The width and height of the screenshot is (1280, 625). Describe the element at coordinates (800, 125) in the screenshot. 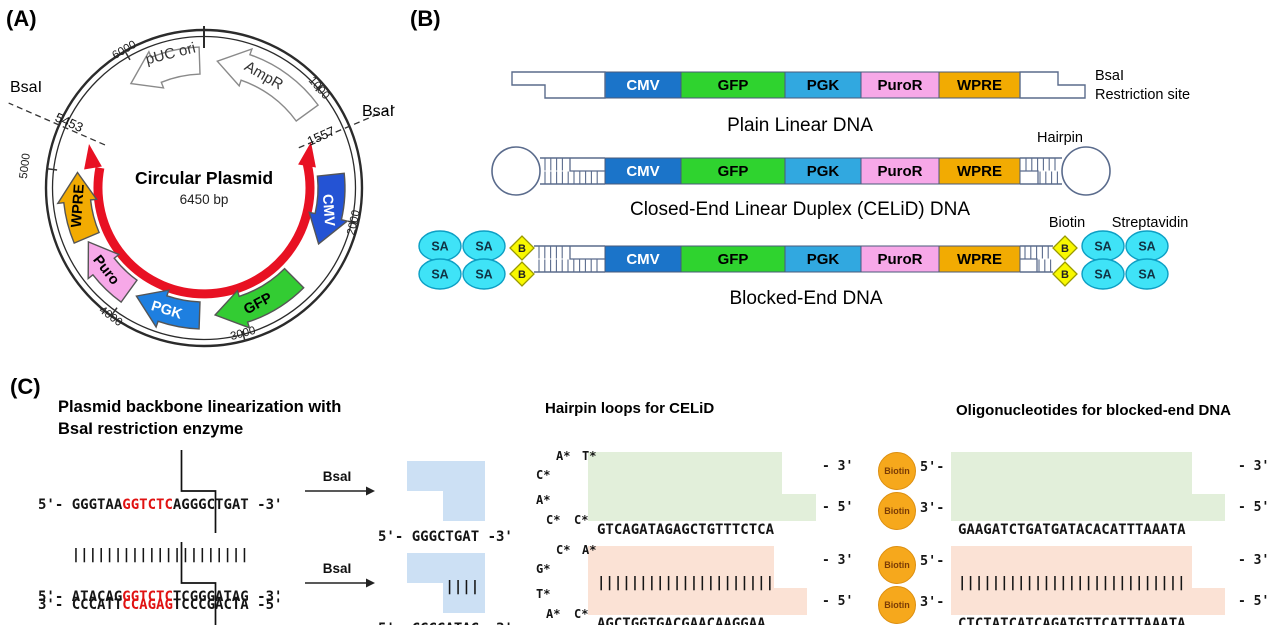

I see `construct-title: Plain Linear DNA` at that location.